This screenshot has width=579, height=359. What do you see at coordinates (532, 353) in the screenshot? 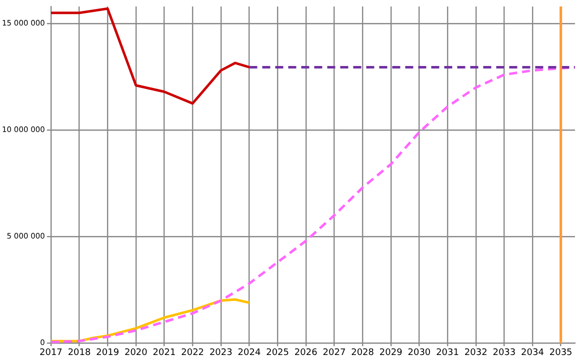
I see `x-tick-label: 2034` at bounding box center [532, 353].